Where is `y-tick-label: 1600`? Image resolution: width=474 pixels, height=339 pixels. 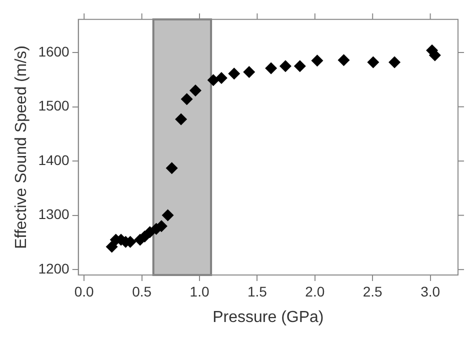 y-tick-label: 1600 is located at coordinates (54, 51).